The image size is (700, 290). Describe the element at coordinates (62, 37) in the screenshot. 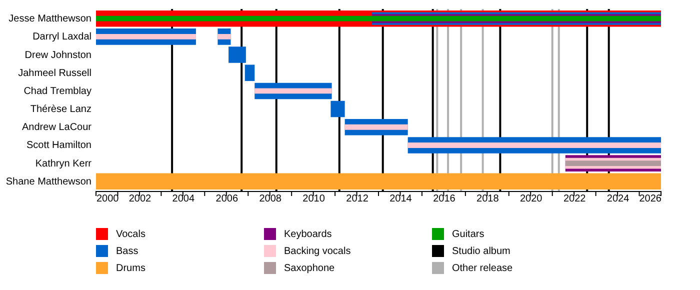

I see `y-tick-label: Darryl Laxdal` at that location.